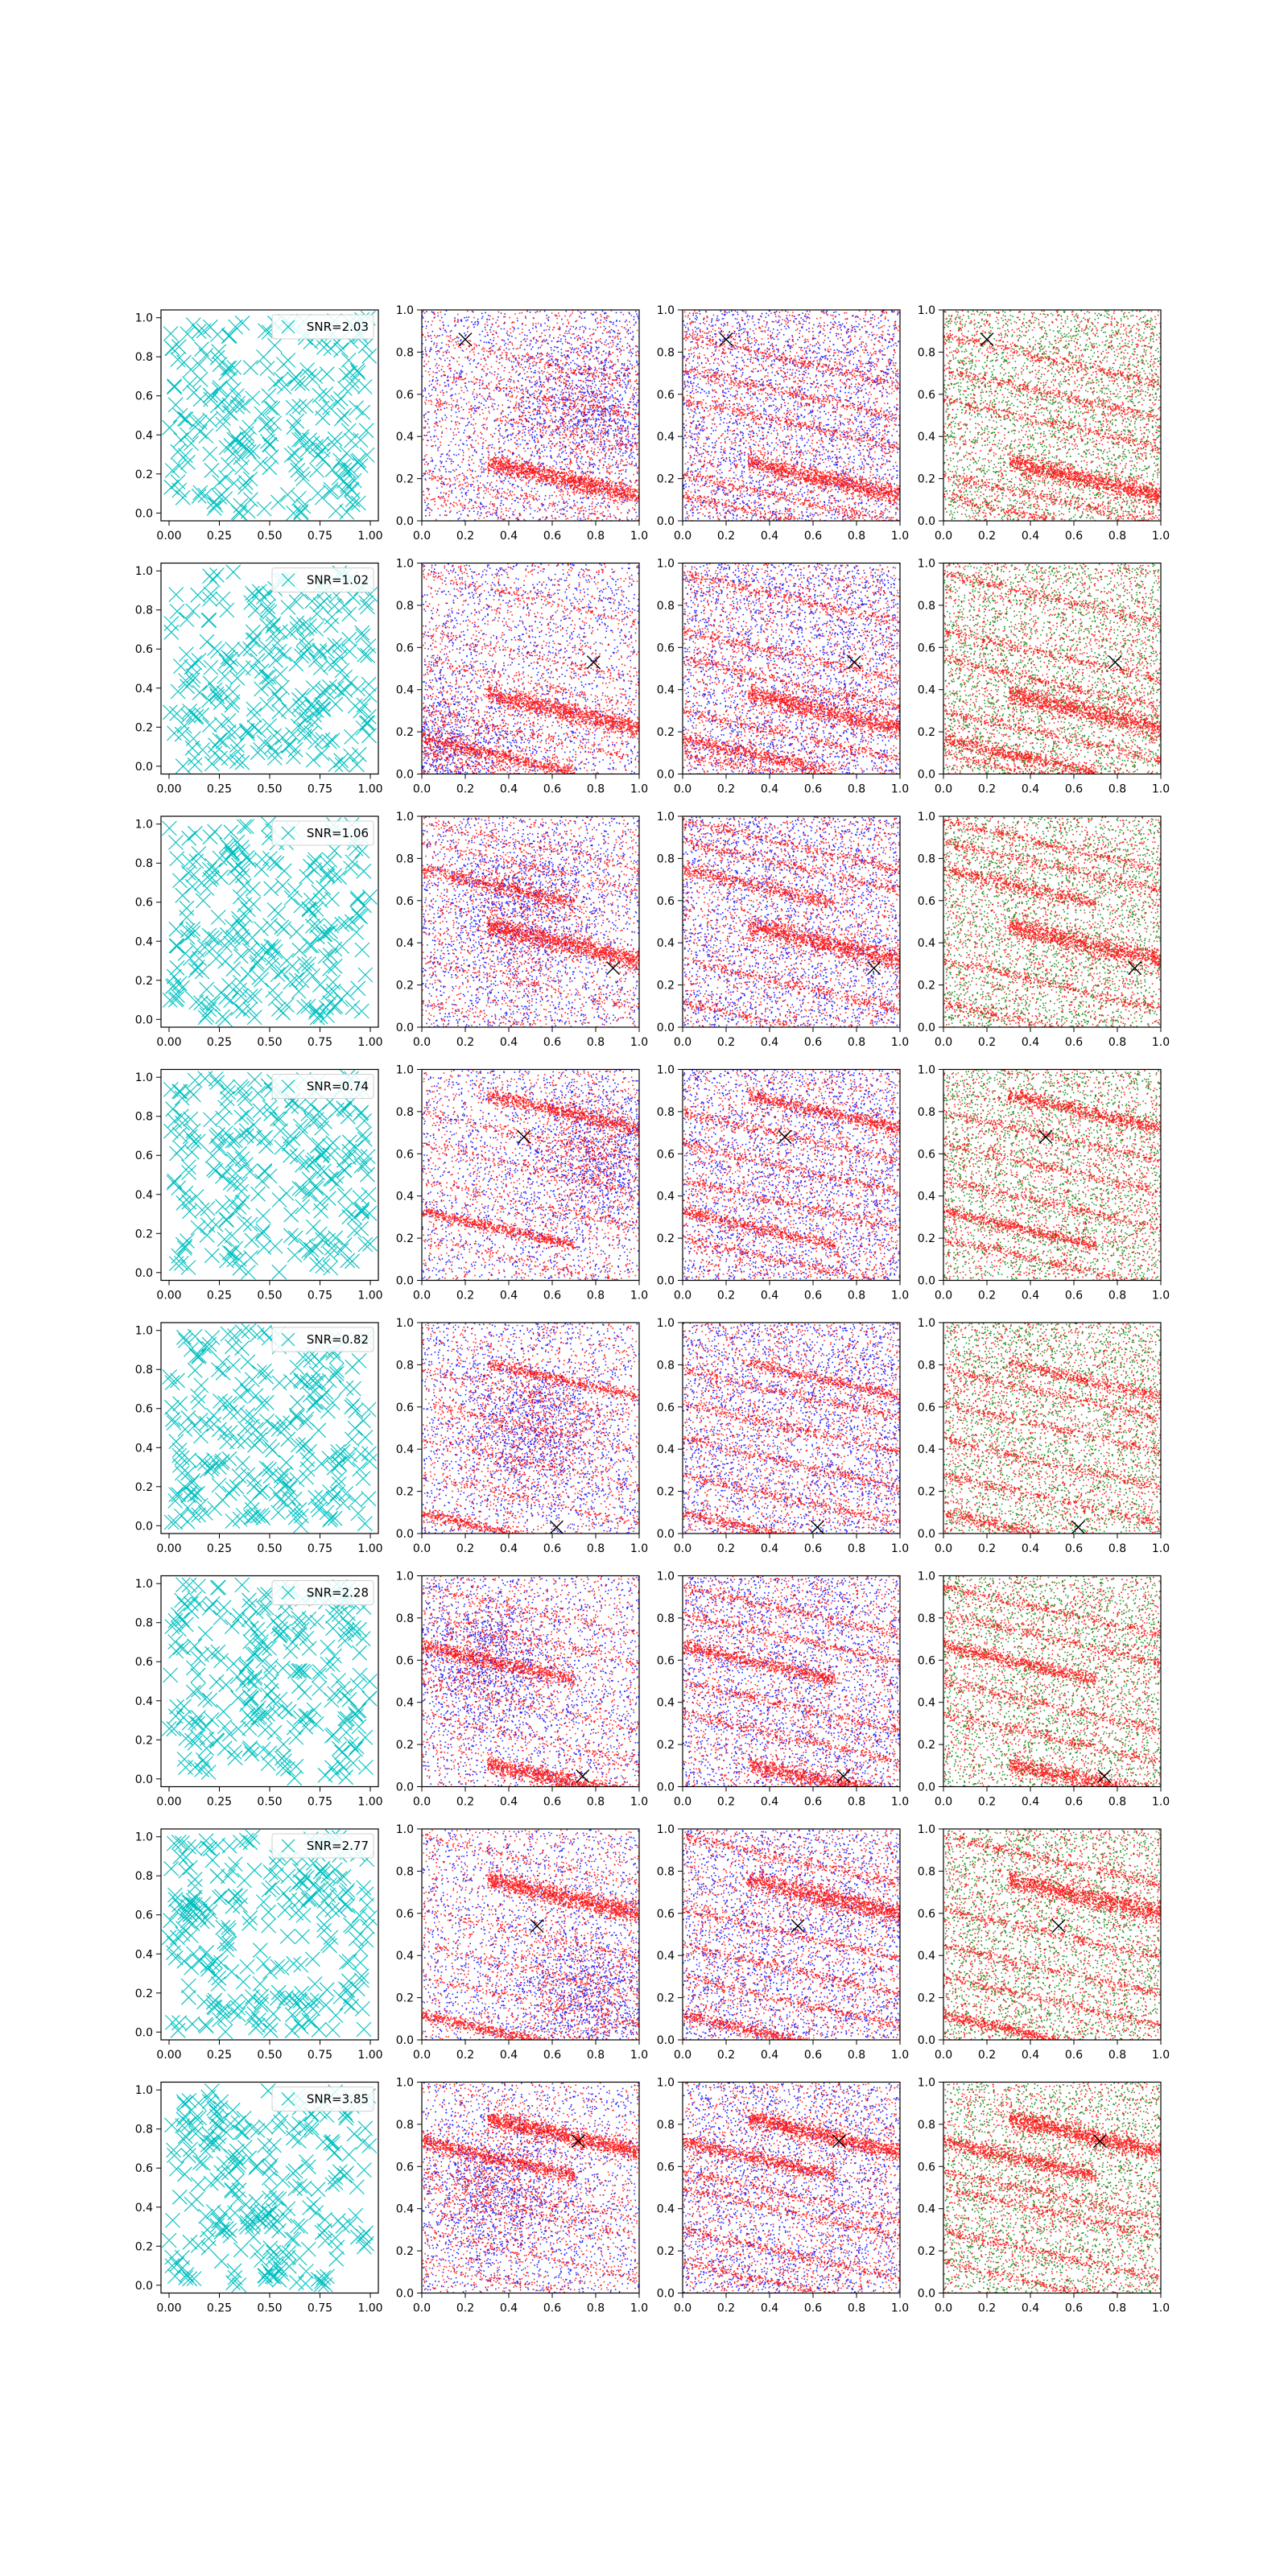  I want to click on legend-label: SNR=1.06, so click(338, 833).